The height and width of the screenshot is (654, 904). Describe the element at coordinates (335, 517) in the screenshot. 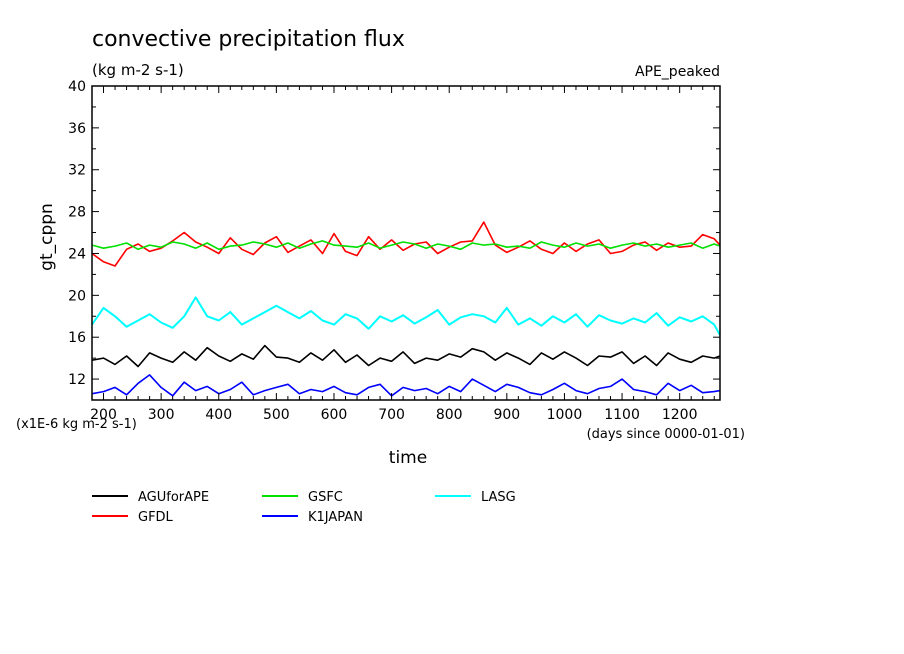

I see `legend-label: K1JAPAN` at that location.